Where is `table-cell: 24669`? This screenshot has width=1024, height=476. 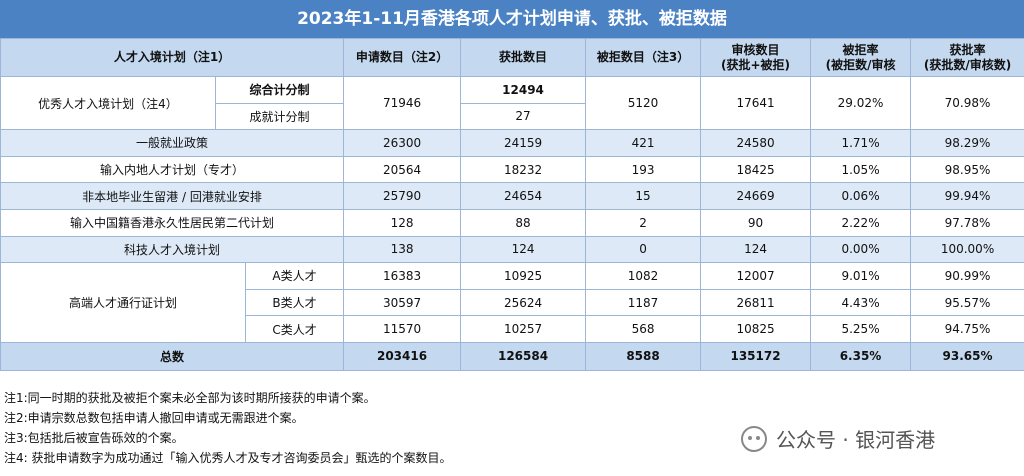
table-cell: 24669 is located at coordinates (756, 196).